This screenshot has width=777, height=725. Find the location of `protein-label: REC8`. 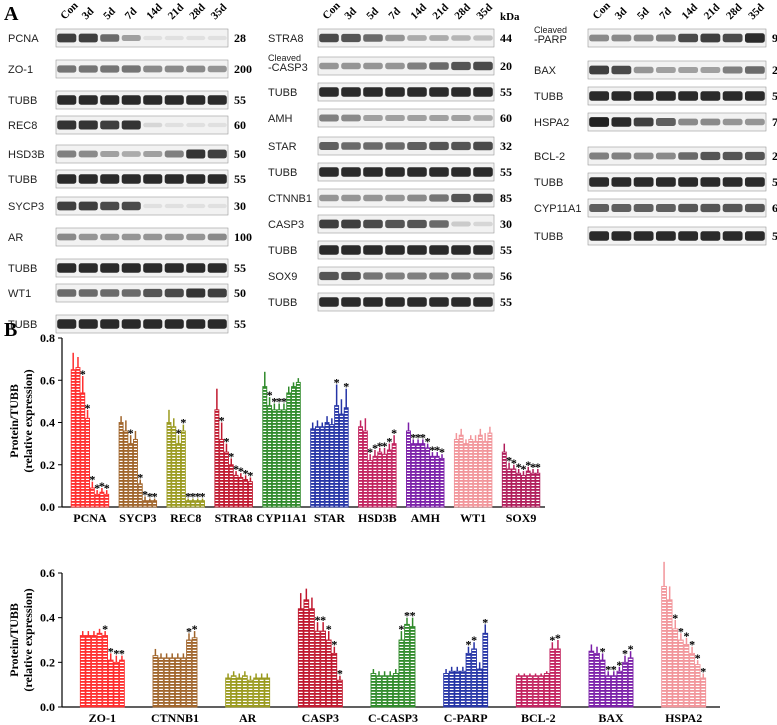

protein-label: REC8 is located at coordinates (22, 126).